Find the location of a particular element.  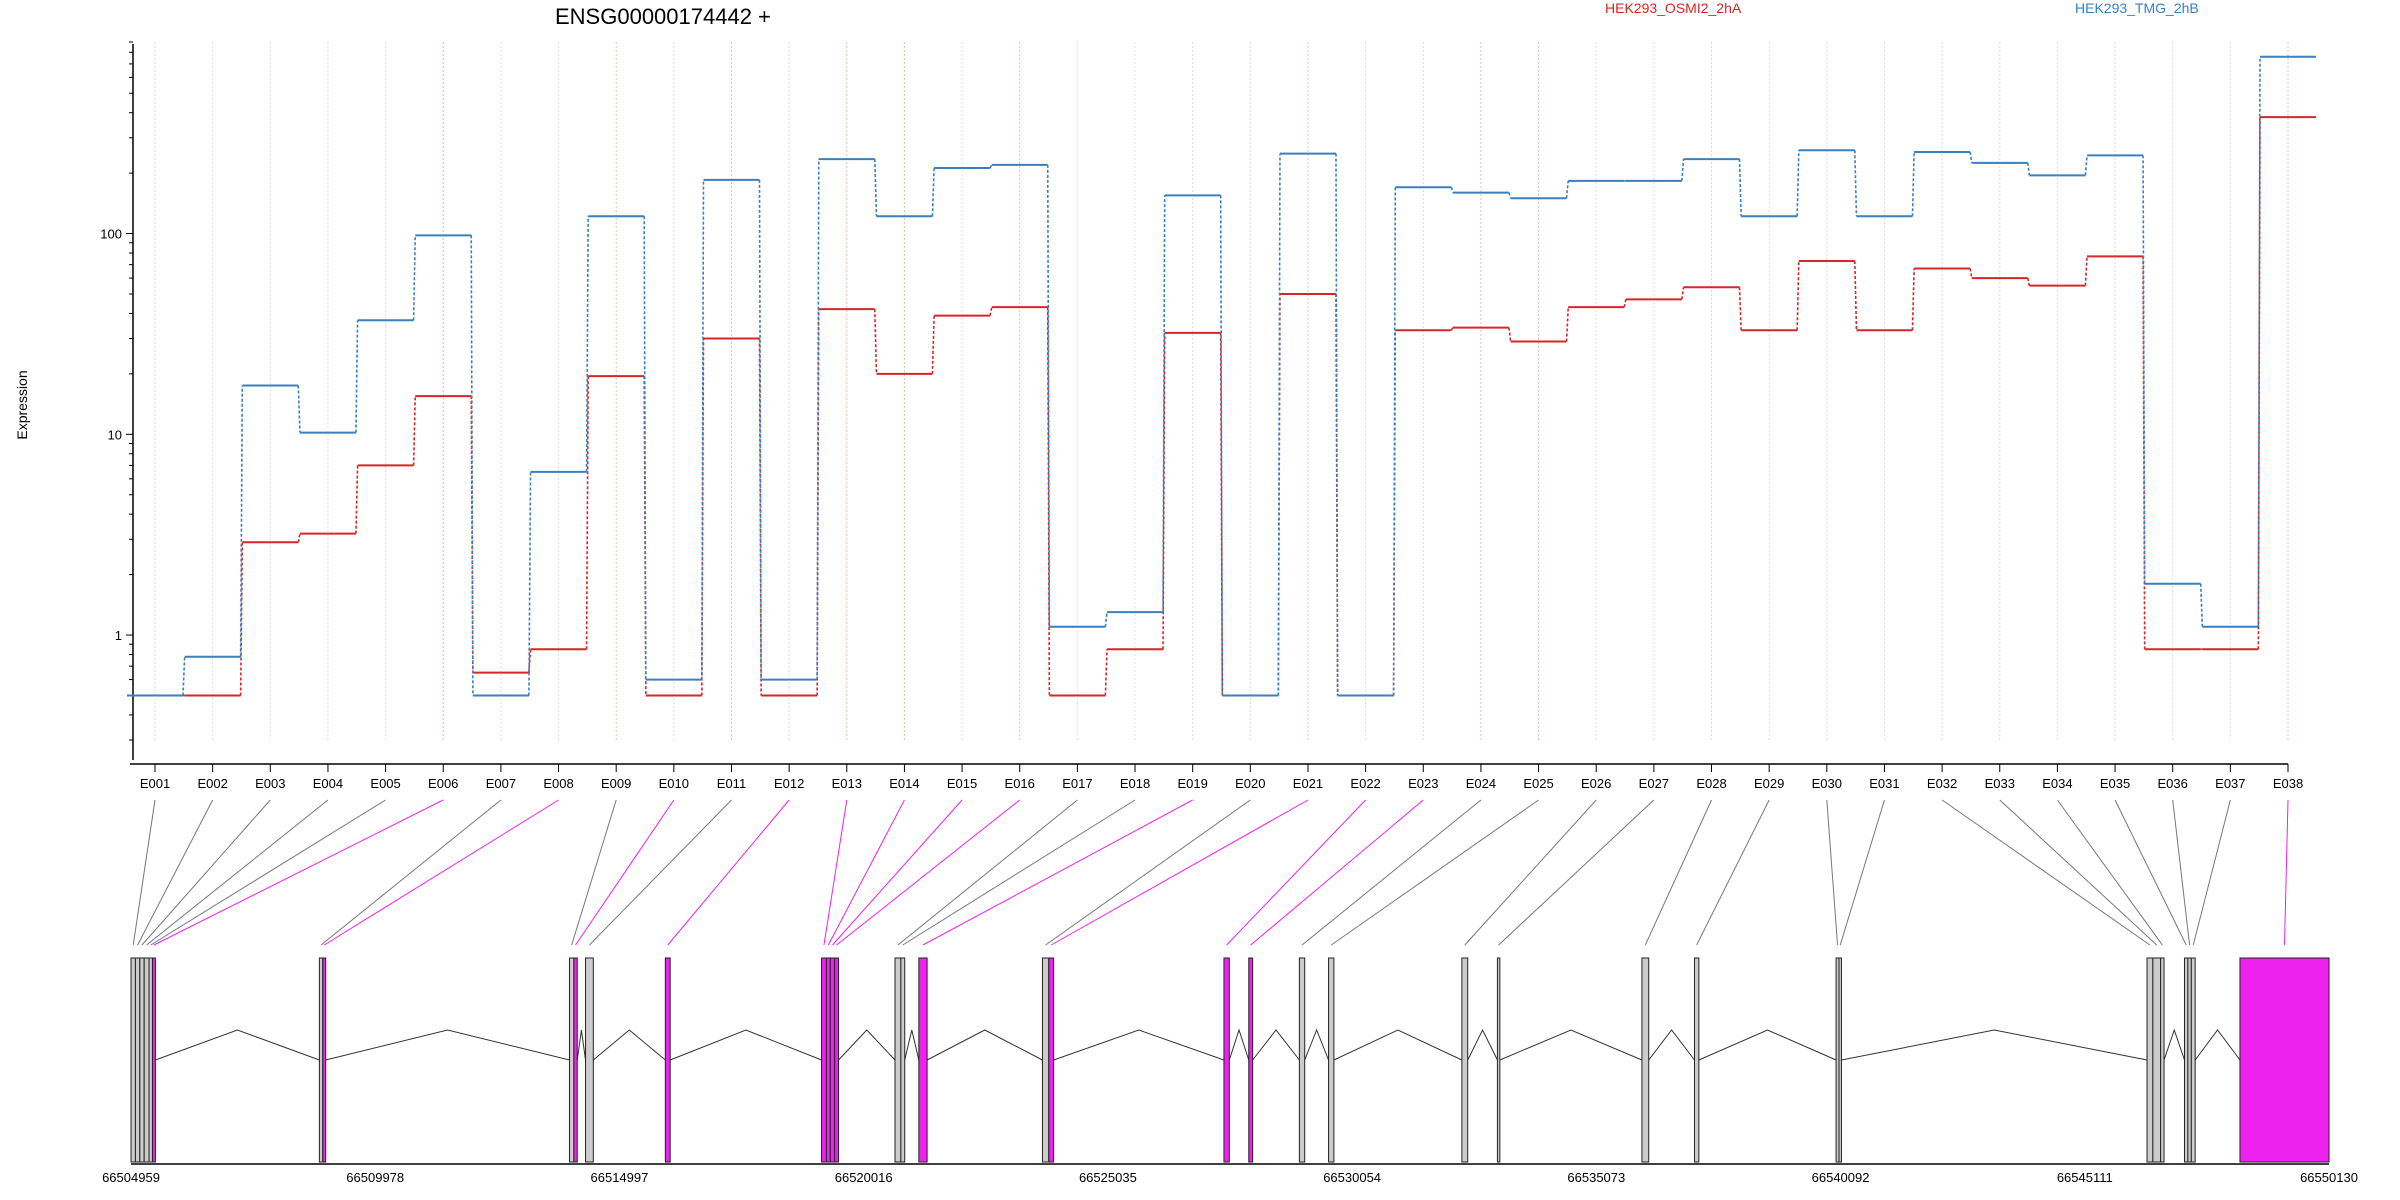

exon-connector-e029 is located at coordinates (1733, 872).